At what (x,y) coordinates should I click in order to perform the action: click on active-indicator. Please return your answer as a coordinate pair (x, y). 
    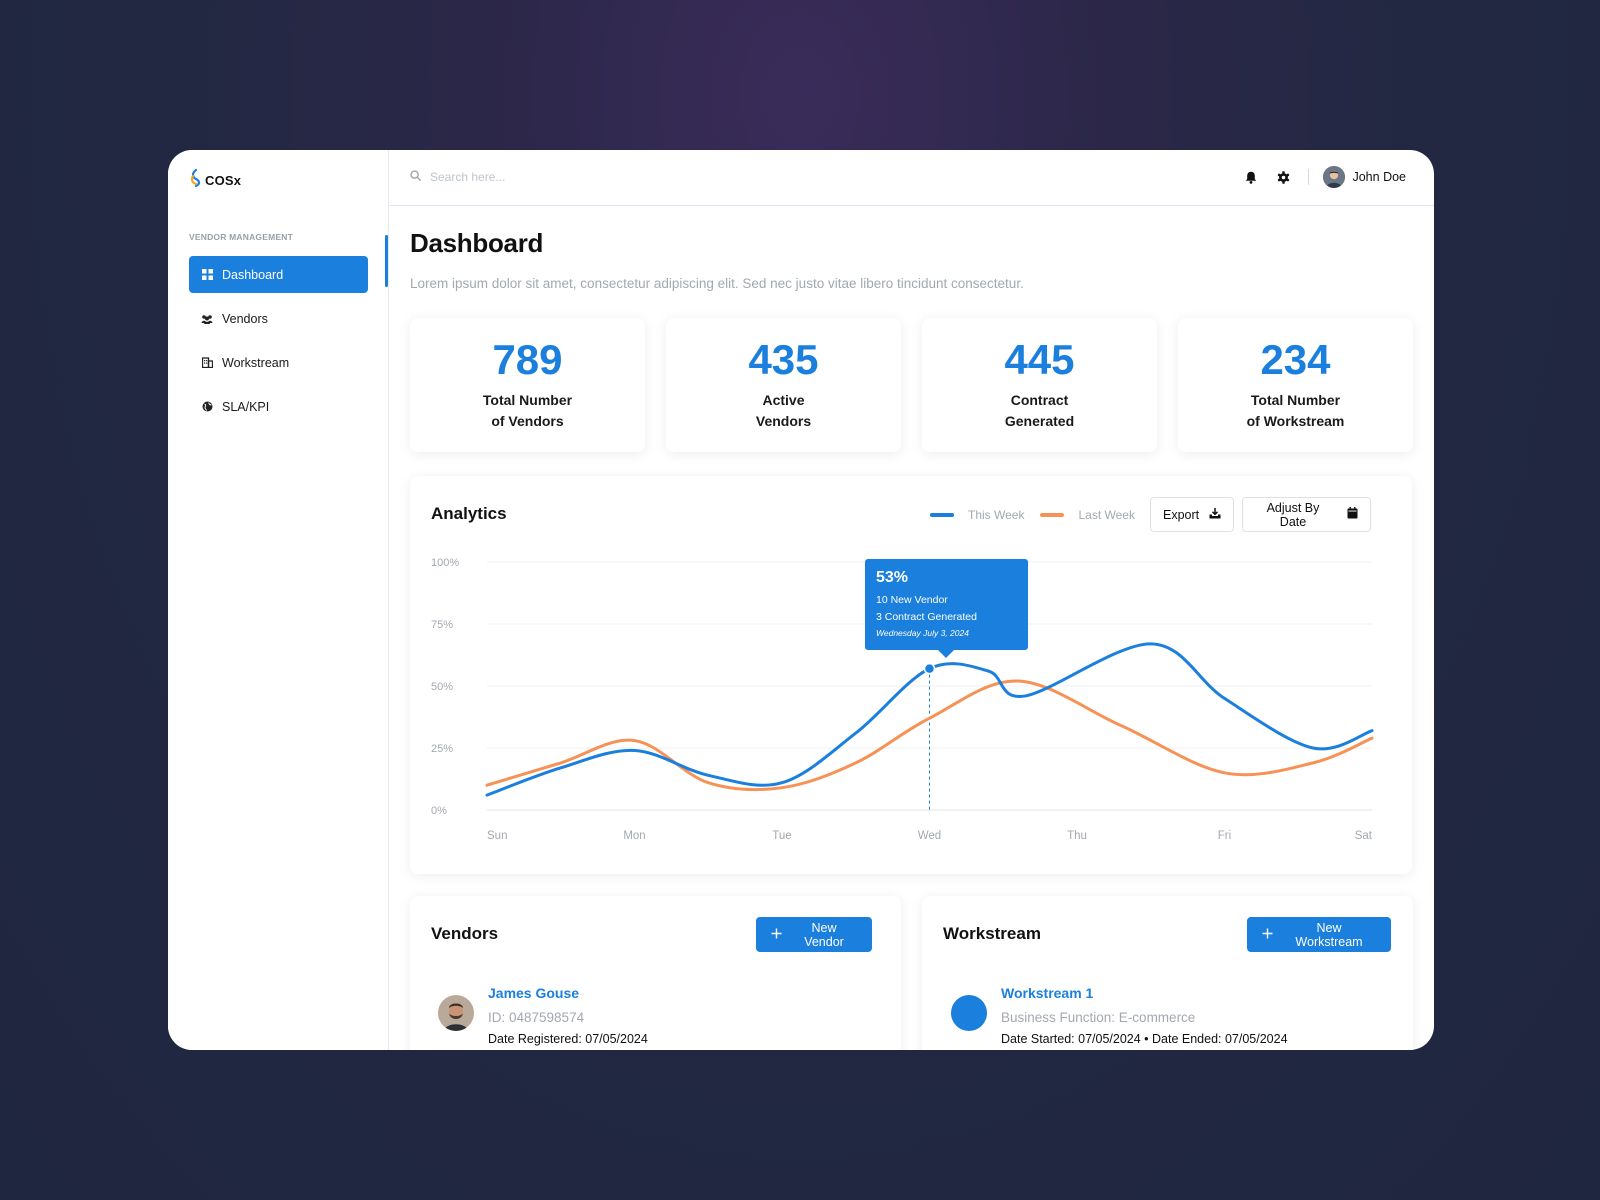
    Looking at the image, I should click on (386, 261).